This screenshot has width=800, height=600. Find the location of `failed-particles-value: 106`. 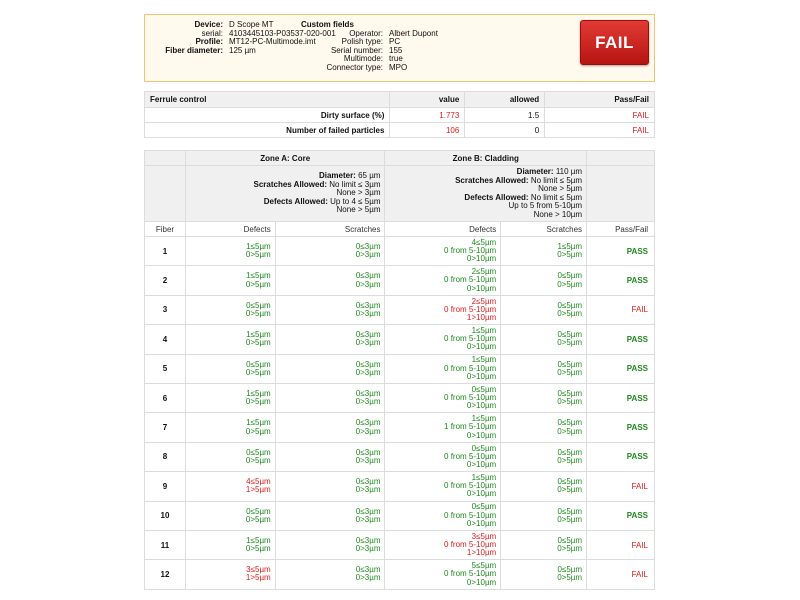

failed-particles-value: 106 is located at coordinates (427, 130).